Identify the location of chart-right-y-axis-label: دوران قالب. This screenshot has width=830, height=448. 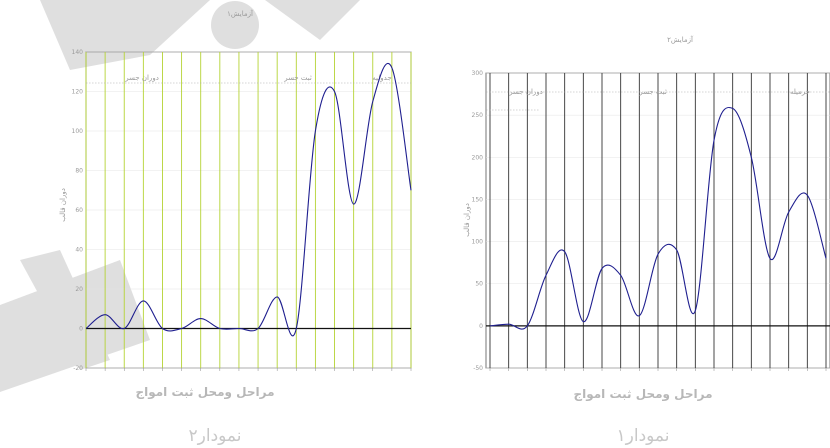
(467, 220).